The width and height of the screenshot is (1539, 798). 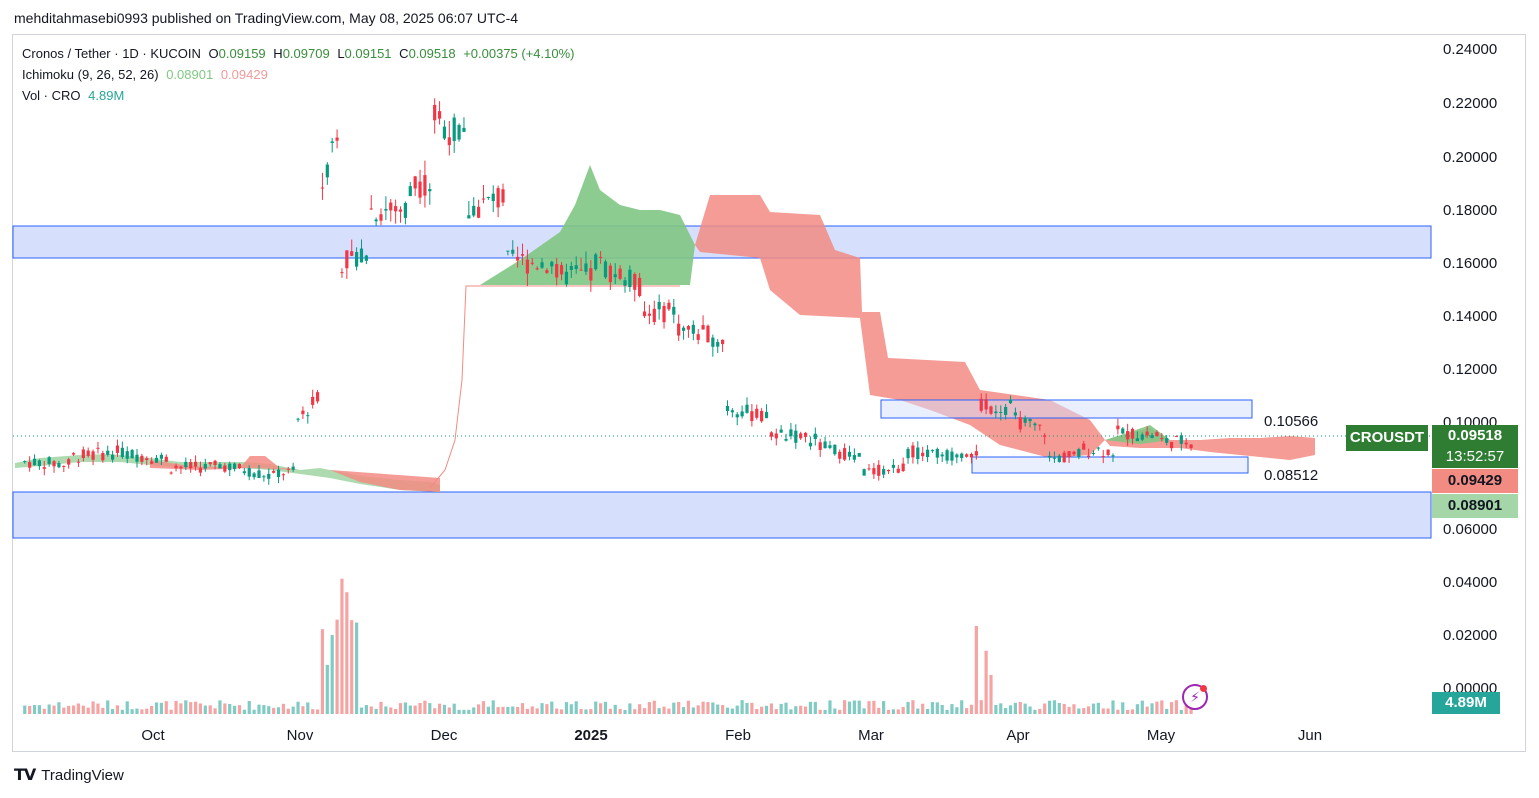 What do you see at coordinates (1203, 688) in the screenshot?
I see `notification-dot-icon` at bounding box center [1203, 688].